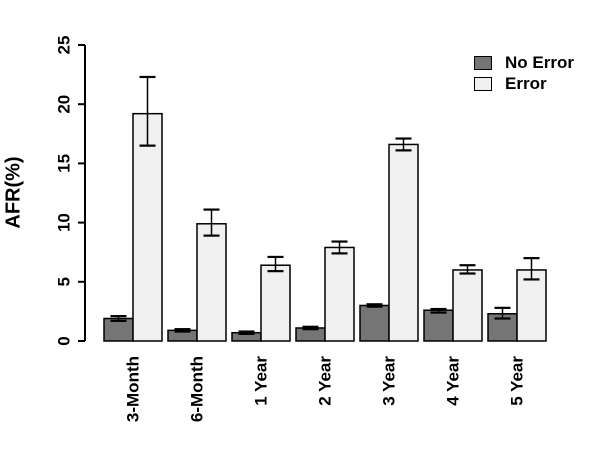 The height and width of the screenshot is (450, 600). I want to click on legend-item-error: Error, so click(524, 83).